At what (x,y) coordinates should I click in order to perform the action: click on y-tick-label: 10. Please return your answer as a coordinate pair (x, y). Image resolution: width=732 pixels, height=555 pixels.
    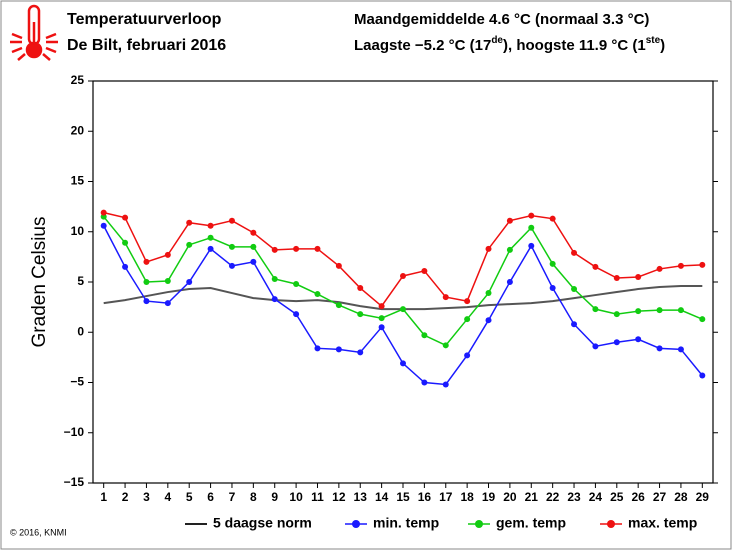
    Looking at the image, I should click on (78, 231).